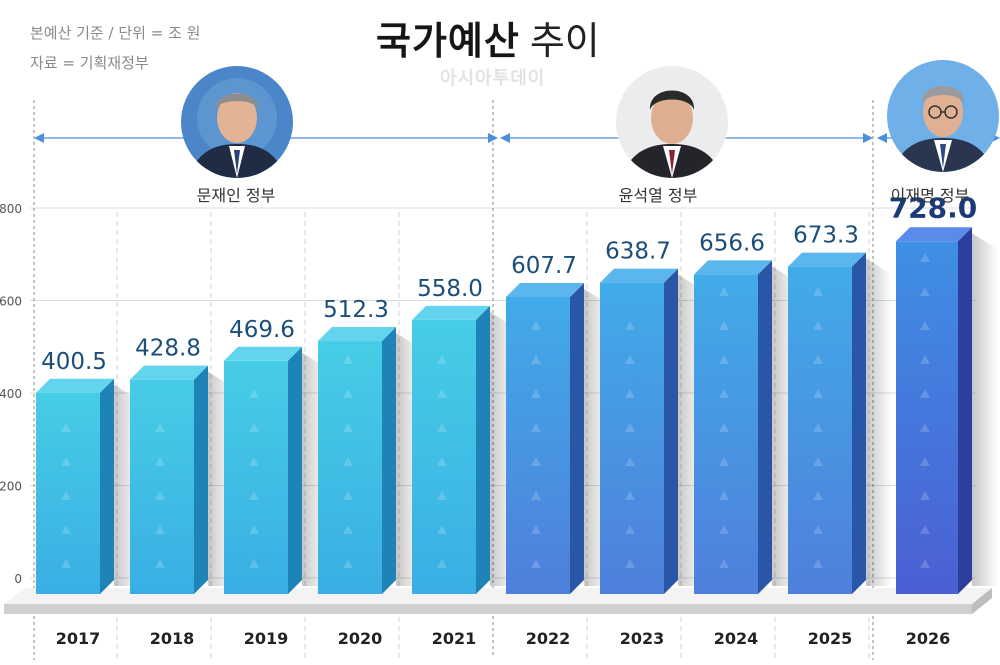 Image resolution: width=1000 pixels, height=665 pixels. What do you see at coordinates (11, 394) in the screenshot?
I see `y-tick-label: 400` at bounding box center [11, 394].